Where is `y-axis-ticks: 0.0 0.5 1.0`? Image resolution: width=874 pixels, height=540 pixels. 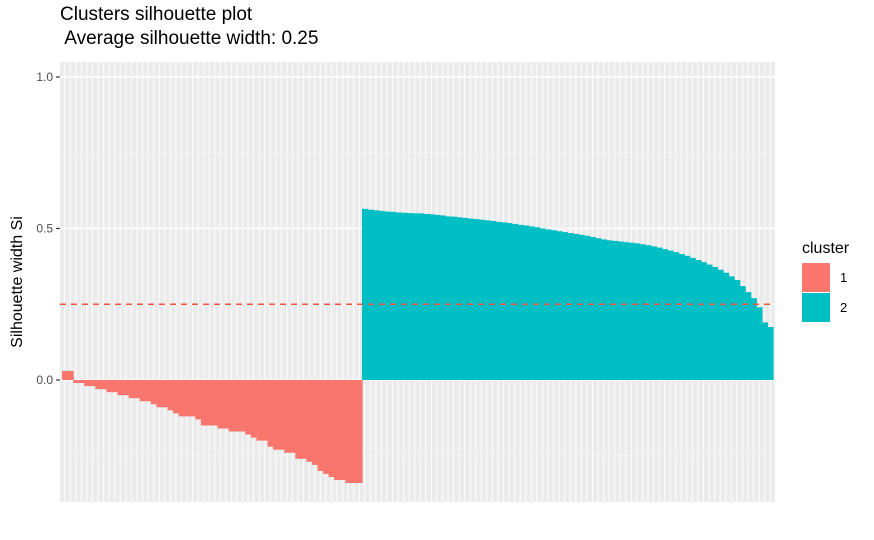 y-axis-ticks: 0.0 0.5 1.0 is located at coordinates (48, 228).